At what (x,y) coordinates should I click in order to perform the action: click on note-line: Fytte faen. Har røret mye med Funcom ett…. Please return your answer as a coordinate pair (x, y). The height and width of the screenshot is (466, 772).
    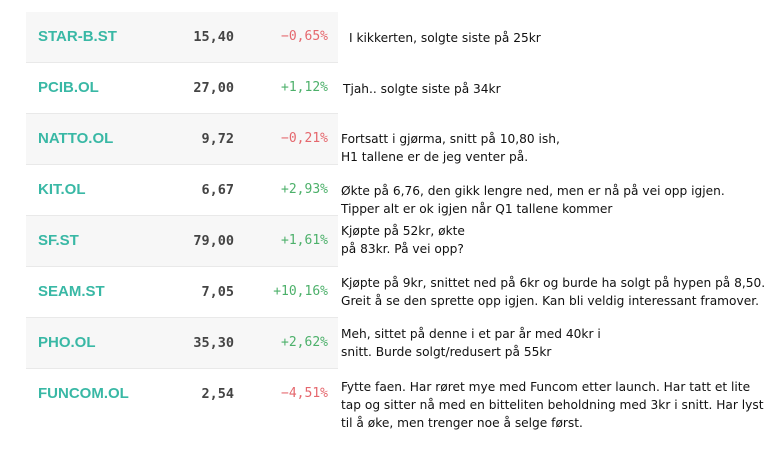
    Looking at the image, I should click on (546, 387).